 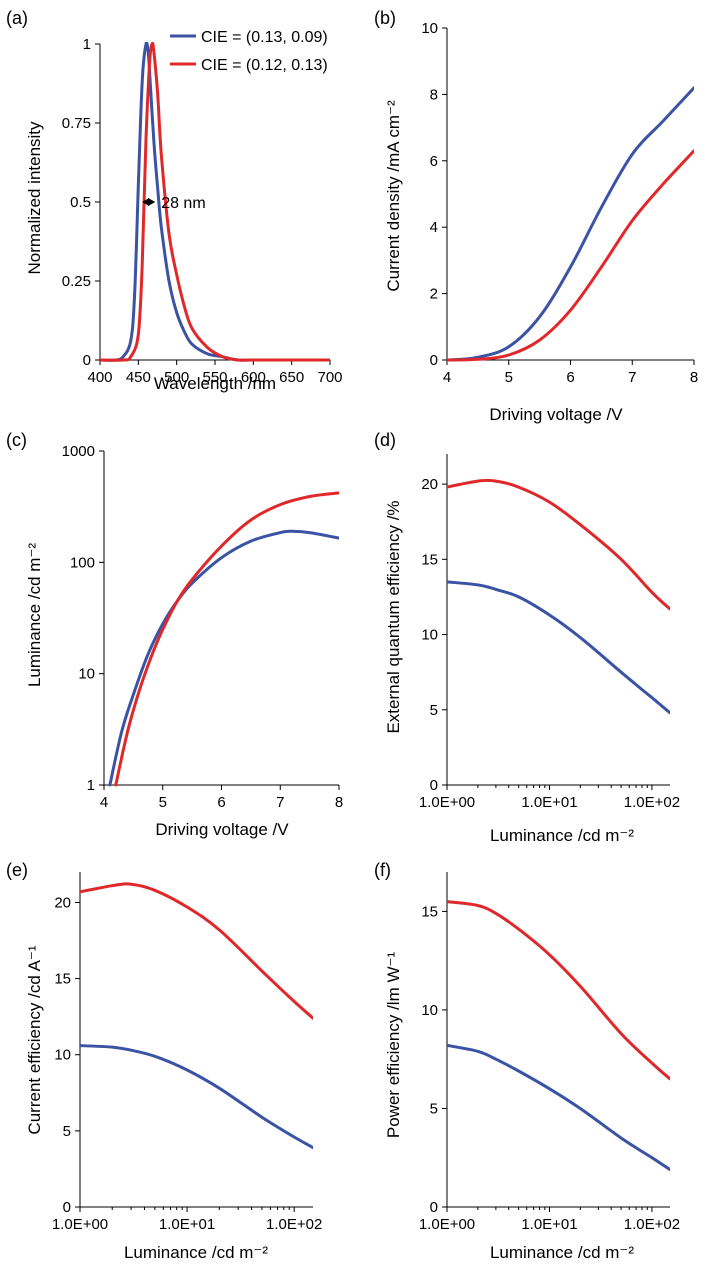 I want to click on panel-e-axes, so click(x=196, y=1040).